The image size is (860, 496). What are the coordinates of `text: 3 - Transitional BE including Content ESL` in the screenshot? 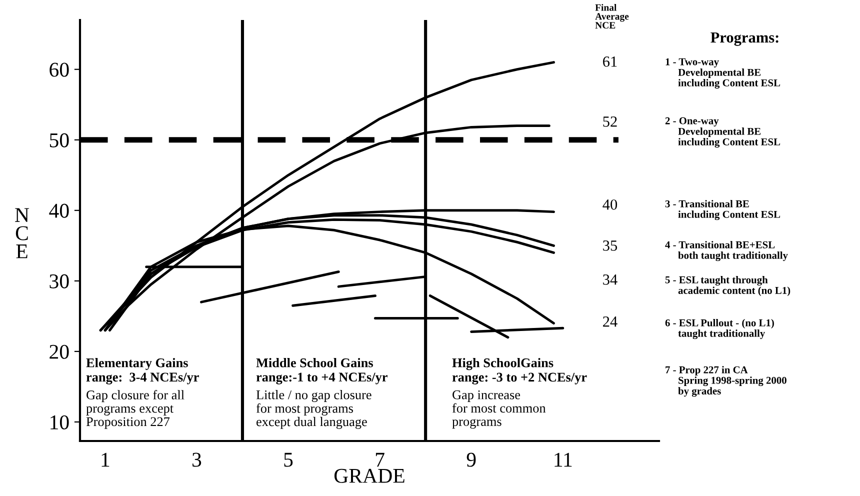 It's located at (722, 210).